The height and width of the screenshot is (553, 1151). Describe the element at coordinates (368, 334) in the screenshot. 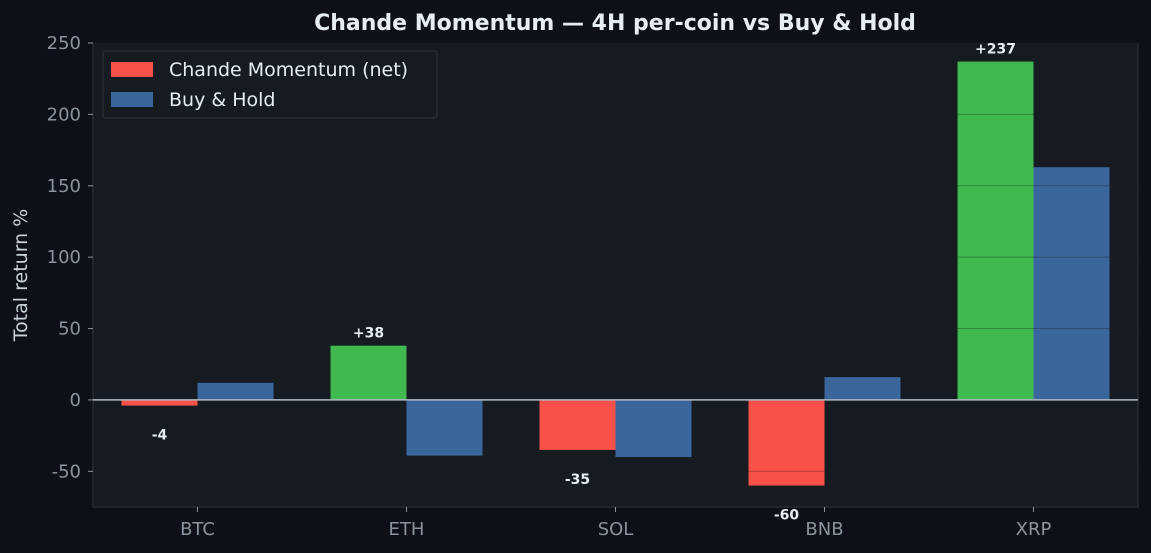

I see `data-label-eth: +38` at that location.